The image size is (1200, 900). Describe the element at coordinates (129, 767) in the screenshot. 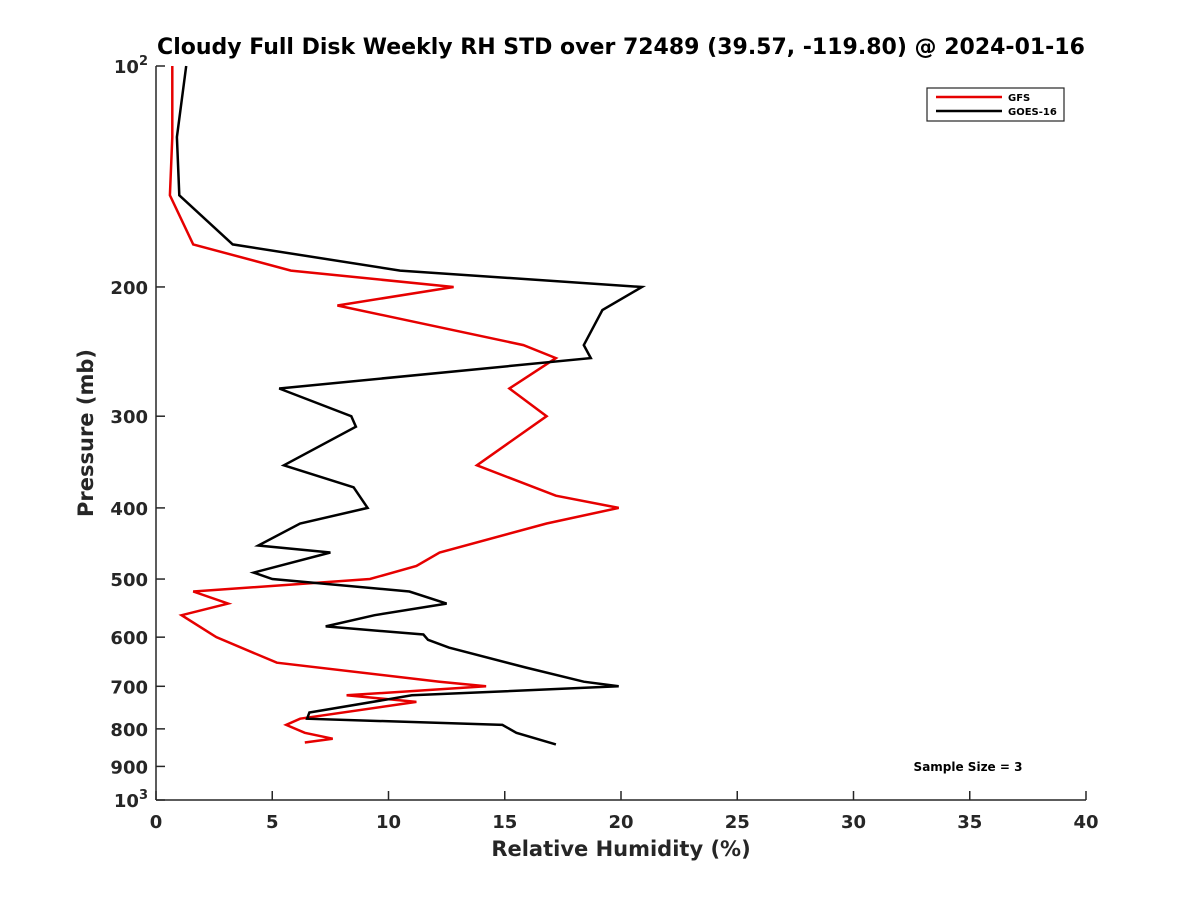

I see `y-tick-label: 900` at that location.